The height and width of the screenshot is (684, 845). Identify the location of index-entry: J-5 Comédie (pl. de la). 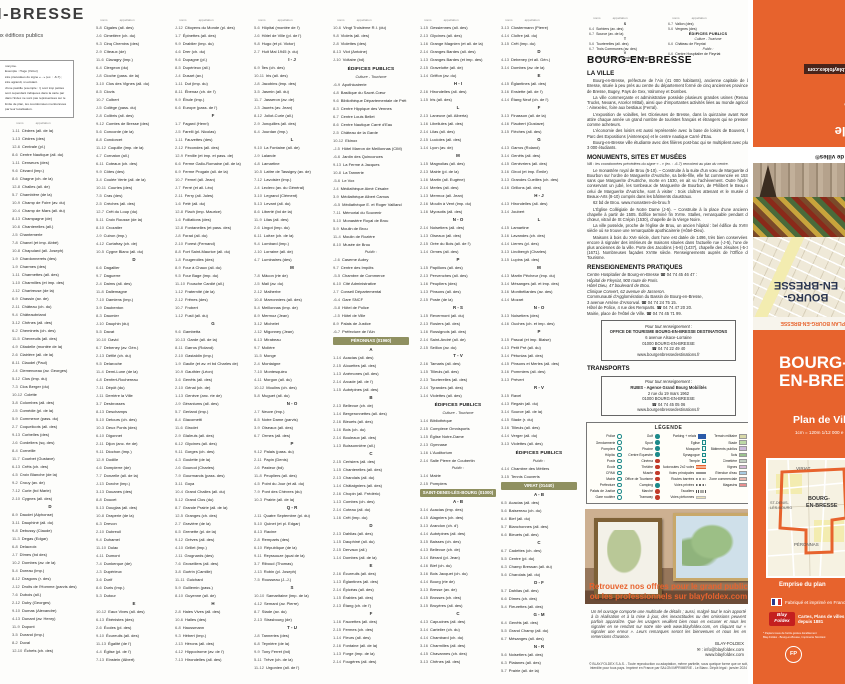
(33, 410).